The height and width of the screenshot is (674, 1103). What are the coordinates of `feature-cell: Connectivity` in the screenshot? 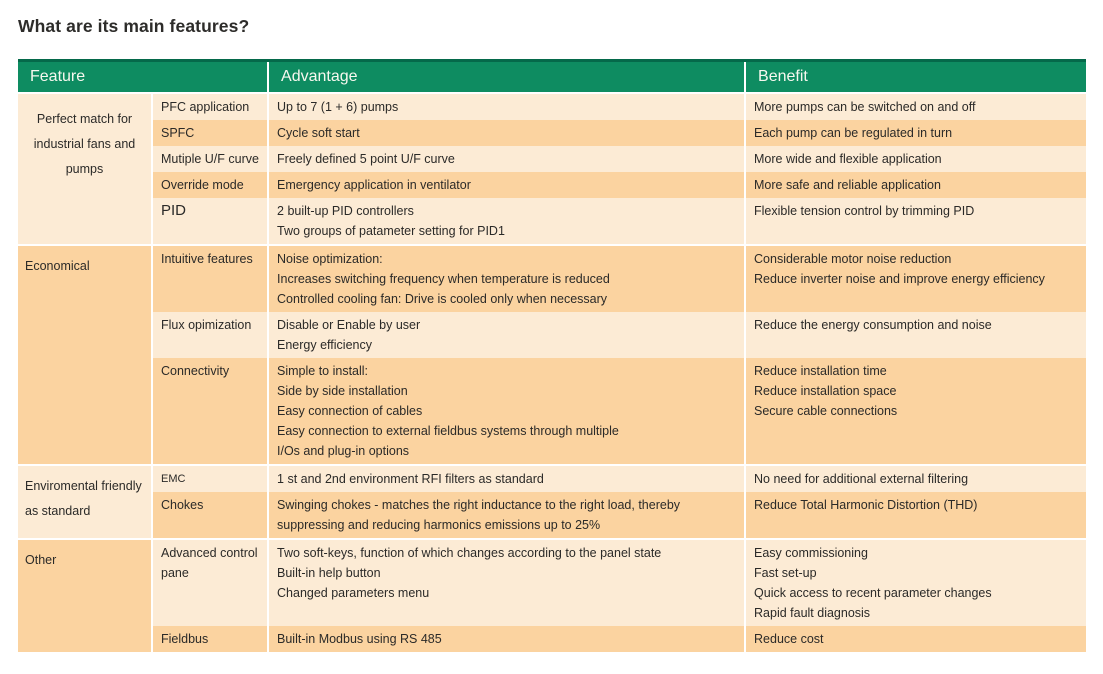 It's located at (209, 411).